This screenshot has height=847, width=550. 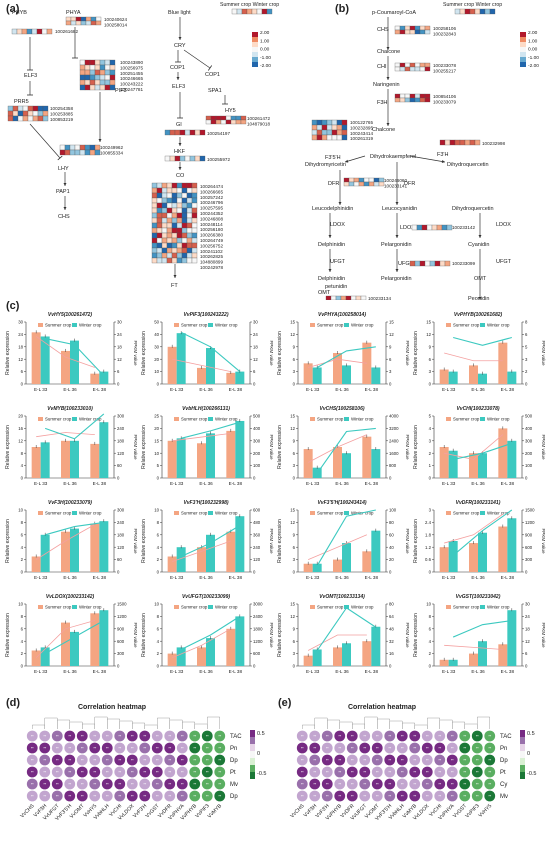 What do you see at coordinates (391, 534) in the screenshot?
I see `y2-tick-label: 60` at bounding box center [391, 534].